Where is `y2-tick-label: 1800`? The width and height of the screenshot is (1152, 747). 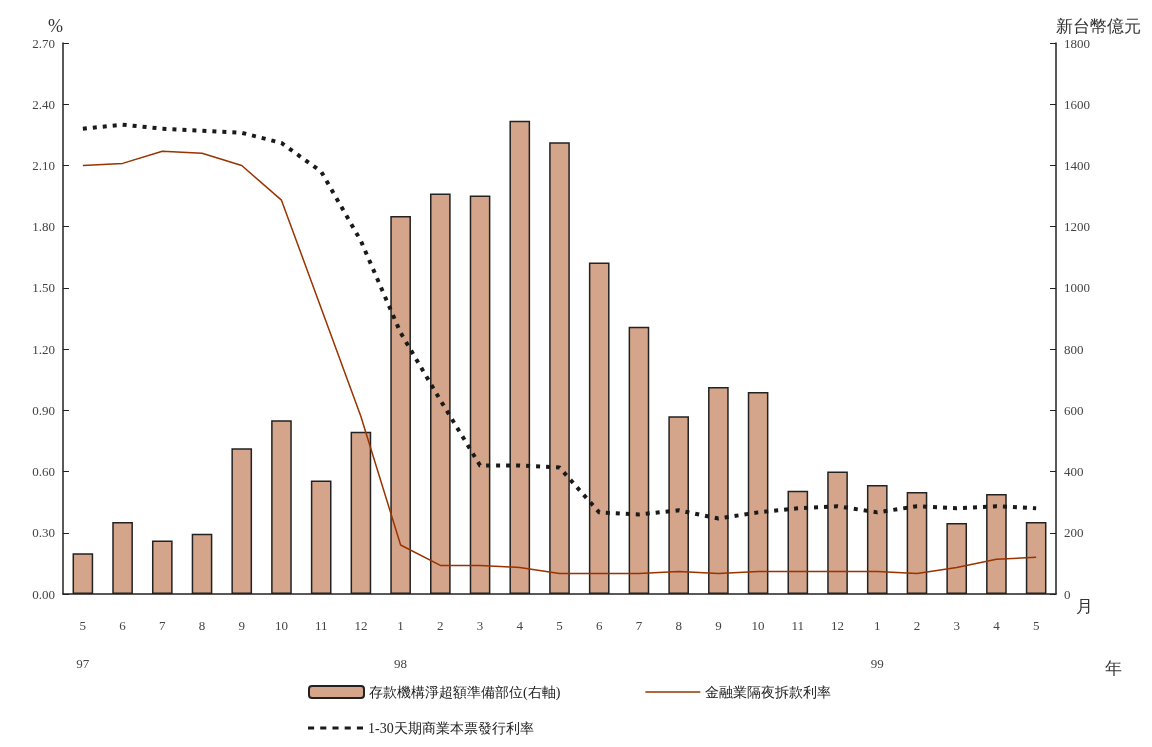
y2-tick-label: 1800 is located at coordinates (1077, 43).